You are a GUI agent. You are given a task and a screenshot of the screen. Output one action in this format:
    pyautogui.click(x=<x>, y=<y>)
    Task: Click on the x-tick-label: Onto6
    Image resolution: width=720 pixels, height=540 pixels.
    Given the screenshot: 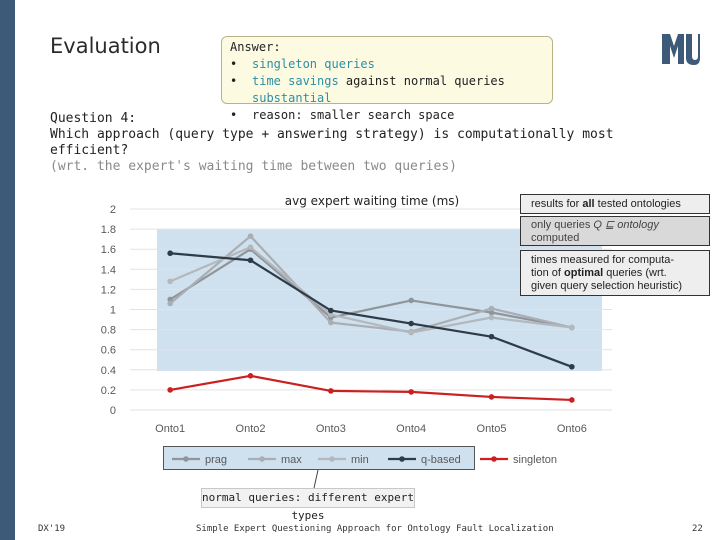 What is the action you would take?
    pyautogui.click(x=572, y=429)
    